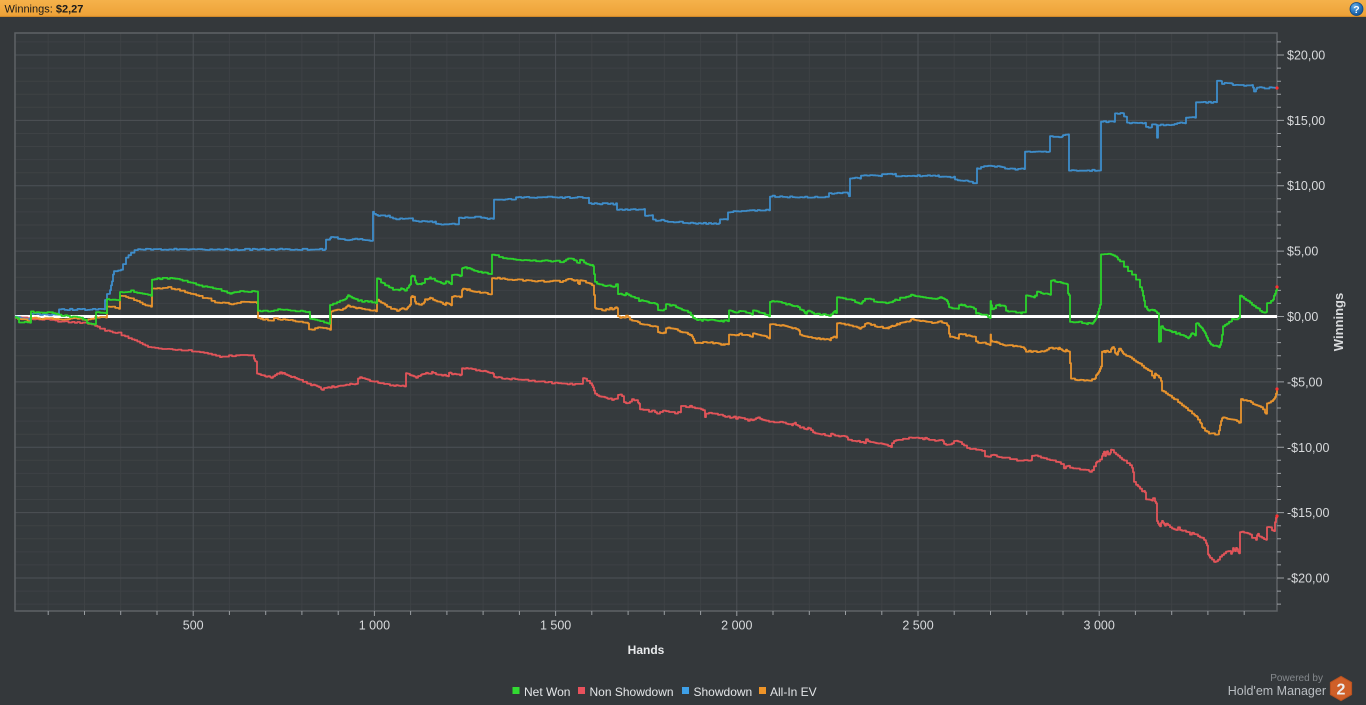 The width and height of the screenshot is (1366, 705). What do you see at coordinates (723, 692) in the screenshot?
I see `svg-text: Showdown` at bounding box center [723, 692].